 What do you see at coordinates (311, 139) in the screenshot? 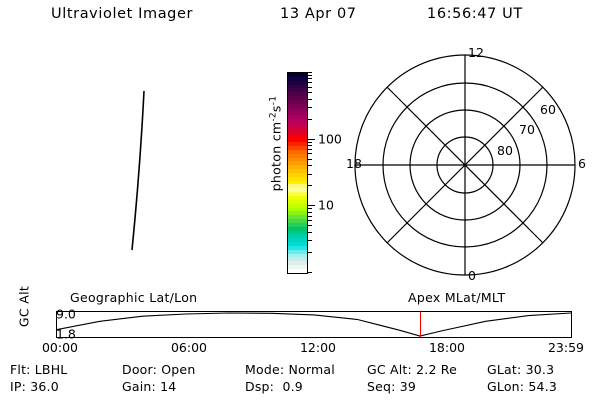
I see `colorbar-tick-major` at bounding box center [311, 139].